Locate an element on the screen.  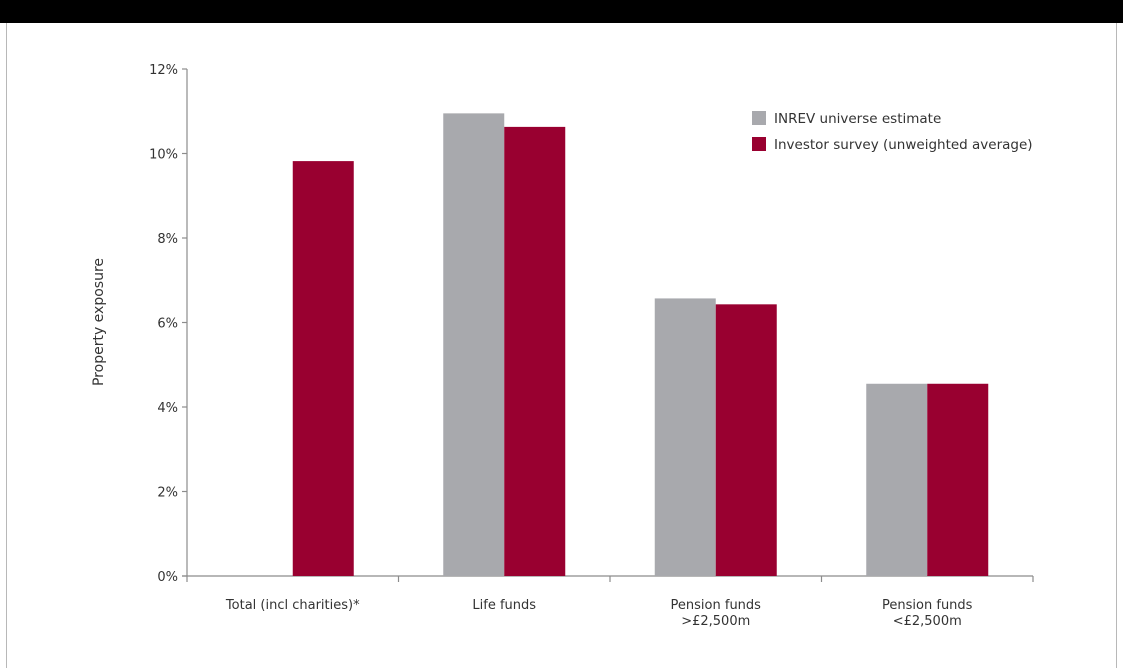
x-tick-label-line: <£2,500m is located at coordinates (927, 621).